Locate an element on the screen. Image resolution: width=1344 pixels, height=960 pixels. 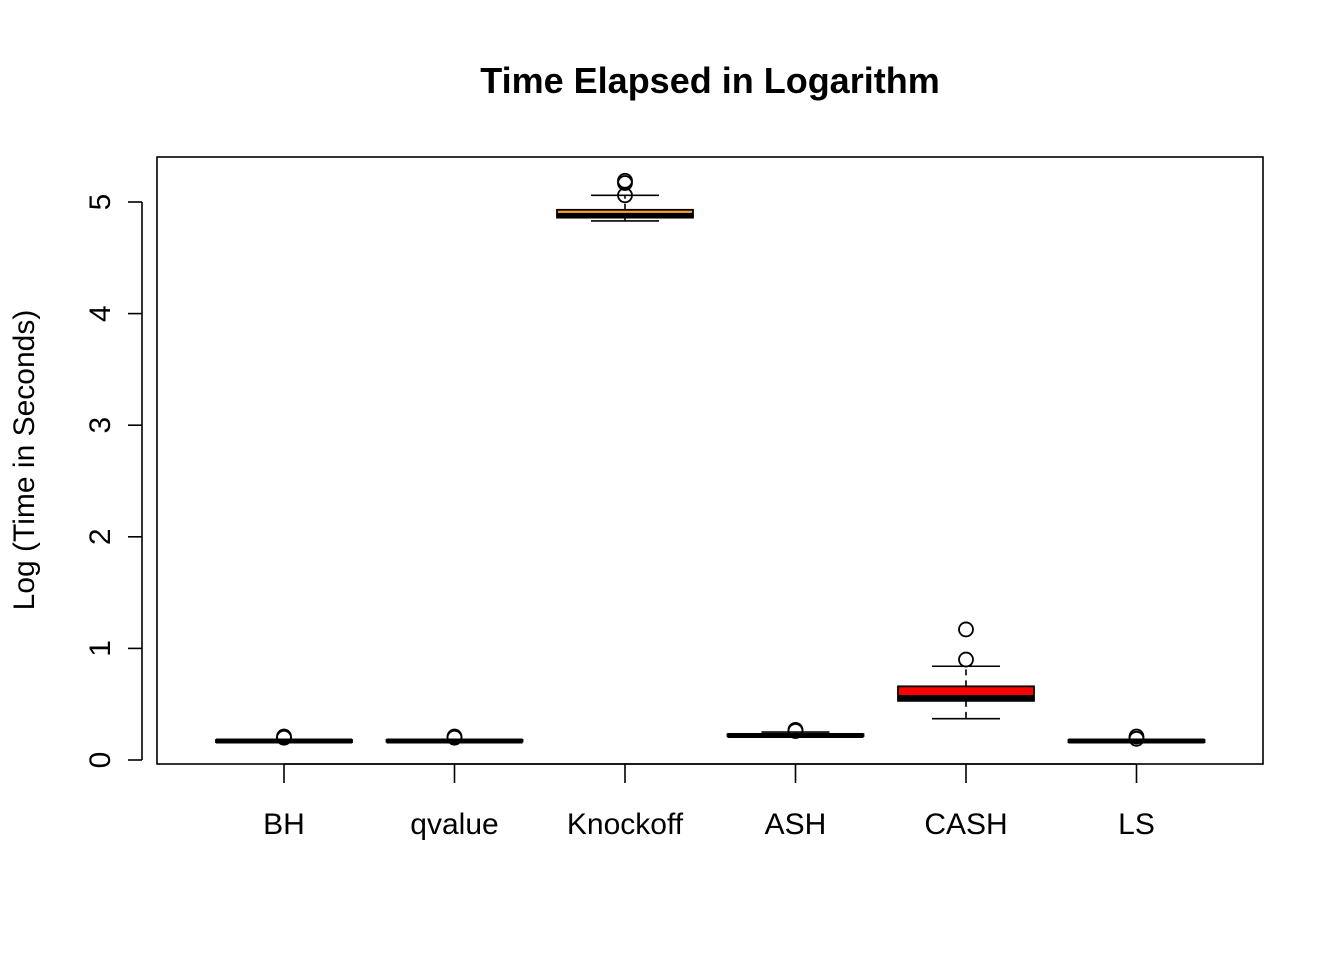
box-BH is located at coordinates (284, 737).